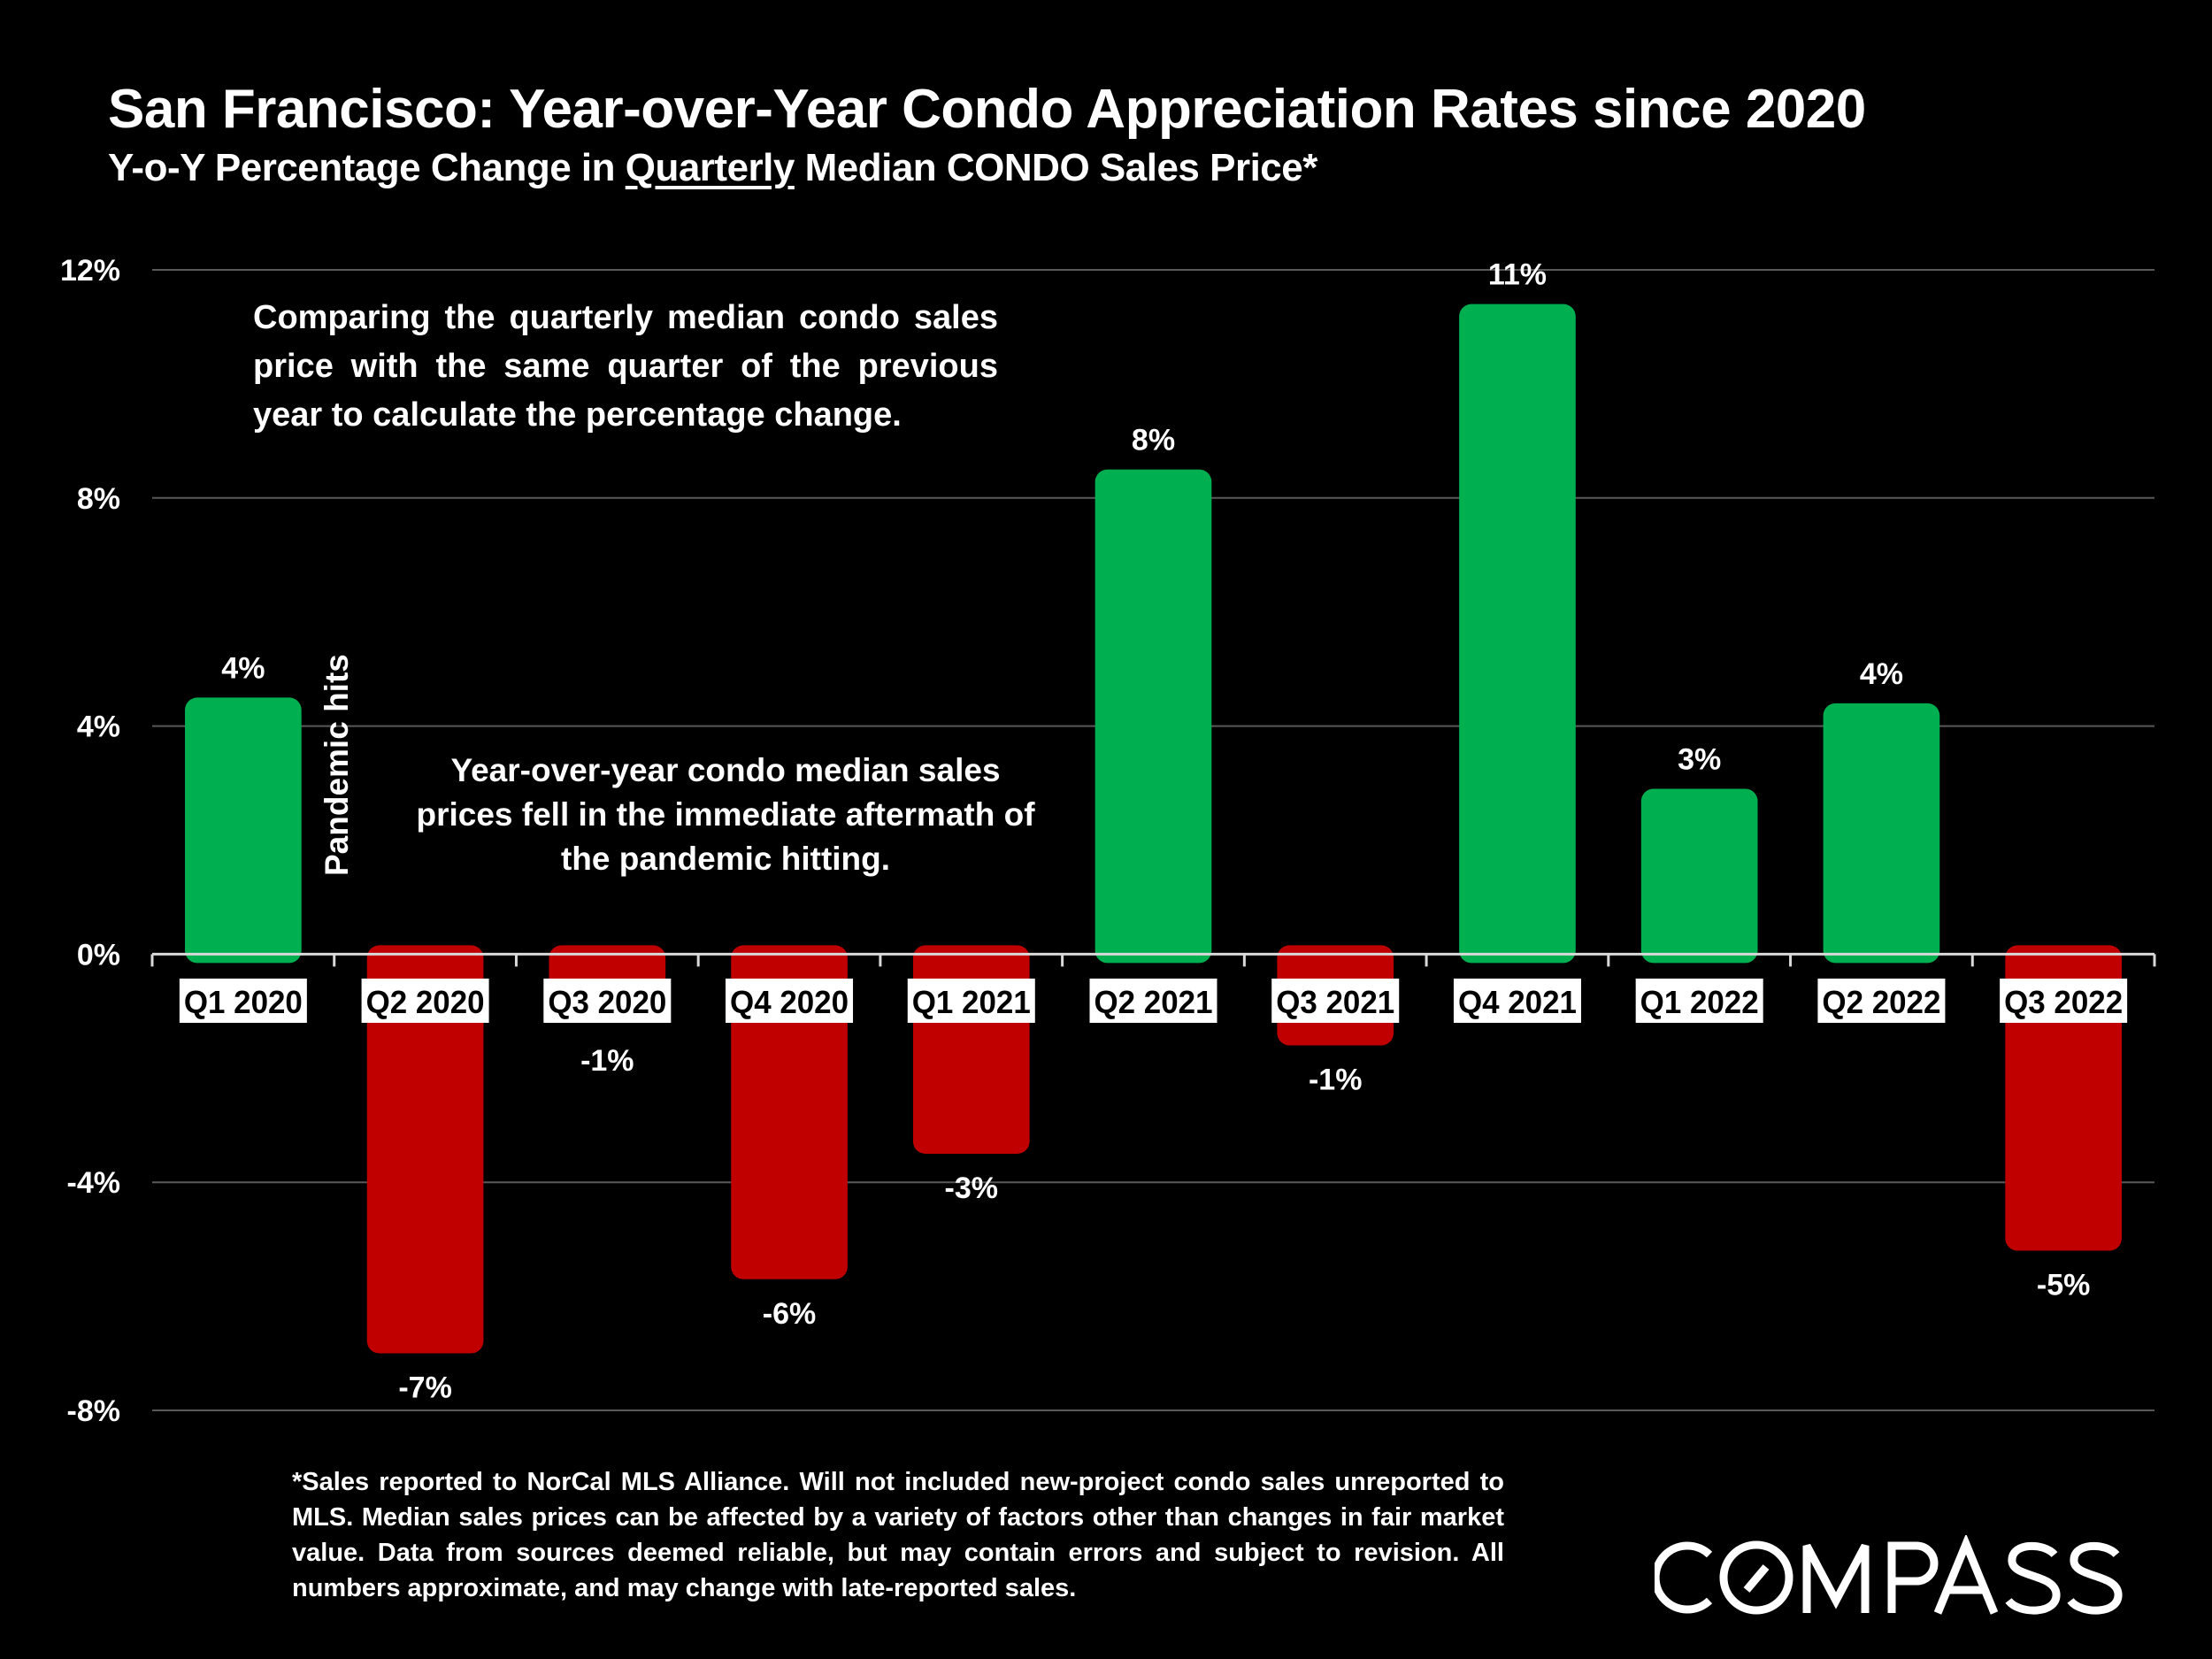 This screenshot has width=2212, height=1659. I want to click on subtitle-prefix: Y-o-Y Percentage Change in, so click(367, 167).